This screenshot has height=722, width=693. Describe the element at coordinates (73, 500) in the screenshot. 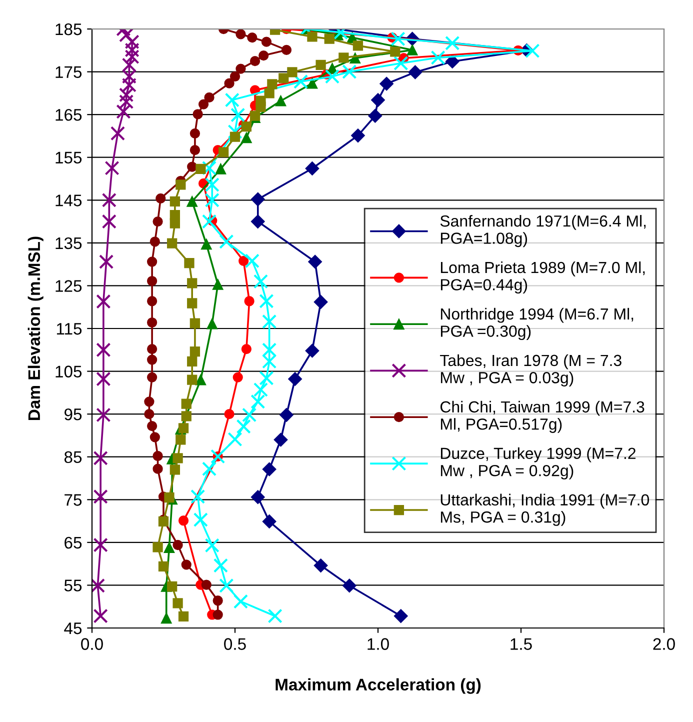

I see `y-tick-label: 75` at that location.